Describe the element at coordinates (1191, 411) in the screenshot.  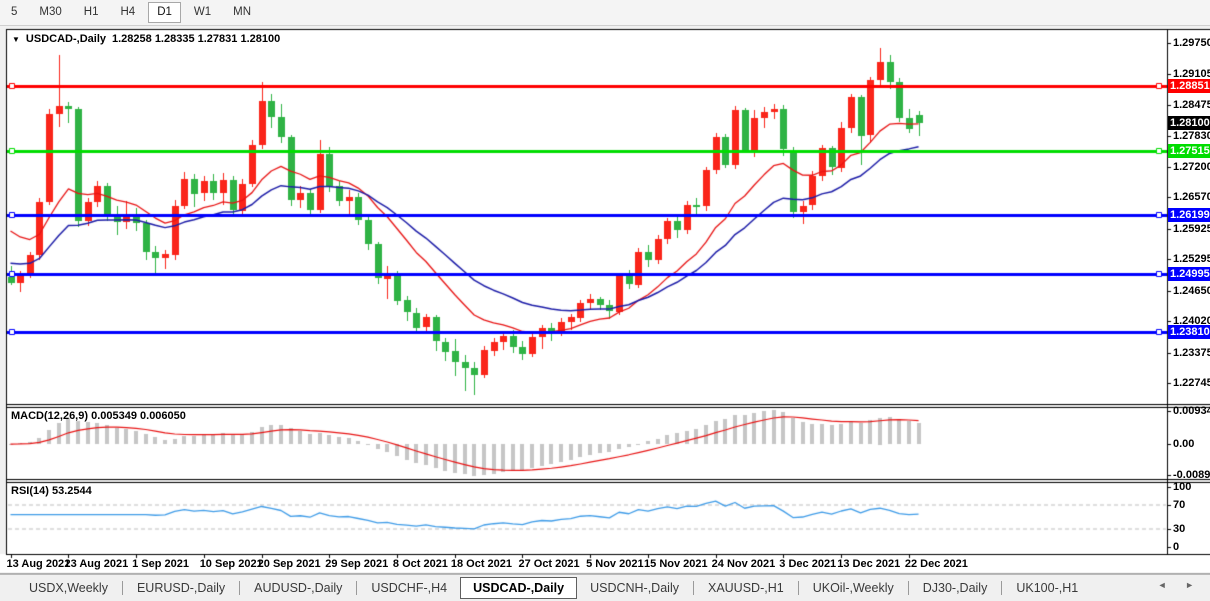
I see `macd-axis-label: 0.009345` at that location.